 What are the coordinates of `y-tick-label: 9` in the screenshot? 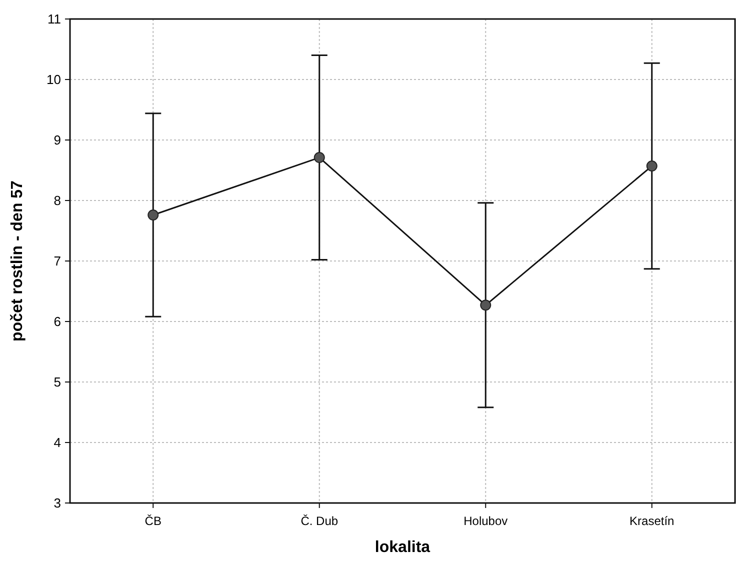 It's located at (57, 140).